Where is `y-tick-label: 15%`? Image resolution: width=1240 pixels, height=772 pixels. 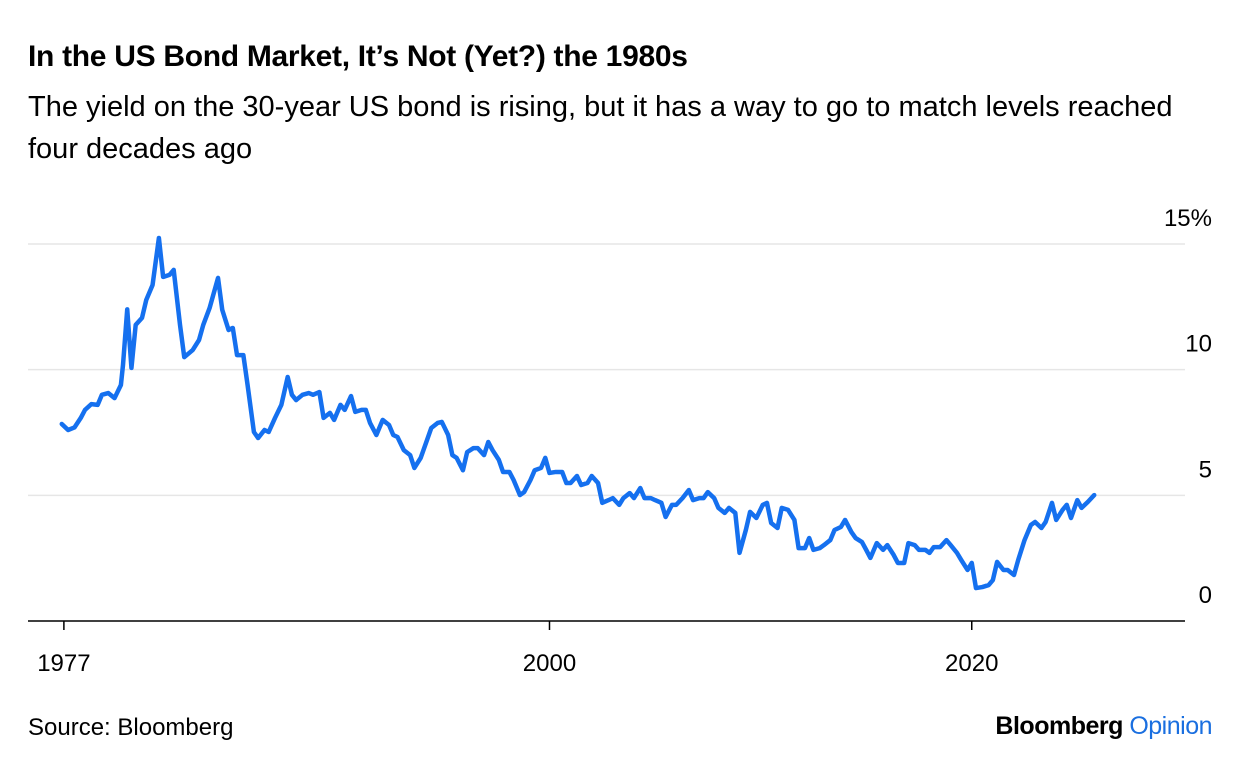
y-tick-label: 15% is located at coordinates (1188, 218).